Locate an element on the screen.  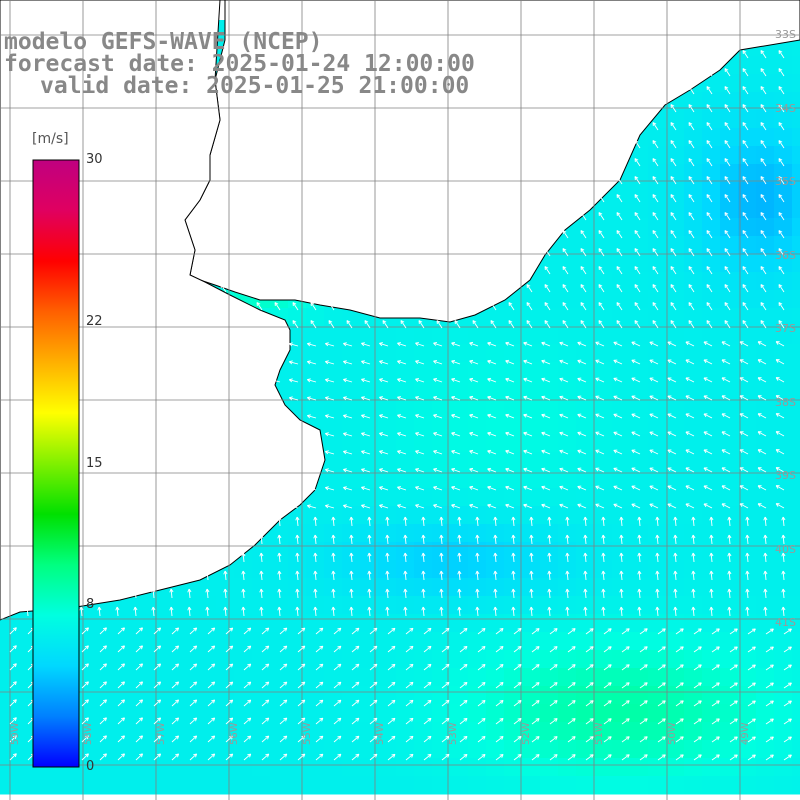
latitude-label: 35S is located at coordinates (785, 181).